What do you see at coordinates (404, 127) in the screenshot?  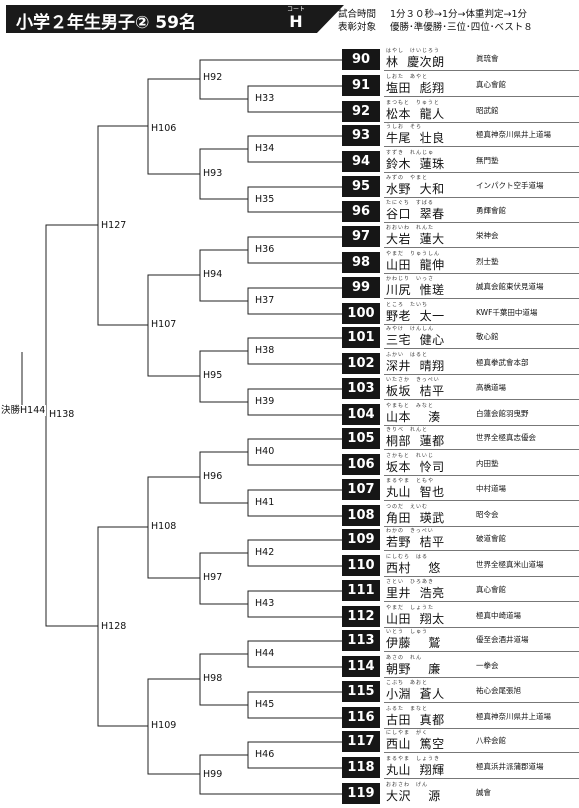 I see `name-ruby: うしお そら` at bounding box center [404, 127].